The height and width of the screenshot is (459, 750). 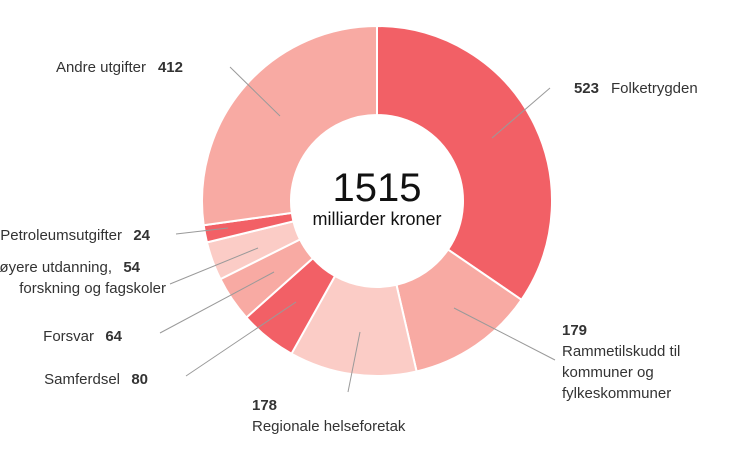 What do you see at coordinates (101, 67) in the screenshot?
I see `slice-label-7-line-0: Andre utgifter` at bounding box center [101, 67].